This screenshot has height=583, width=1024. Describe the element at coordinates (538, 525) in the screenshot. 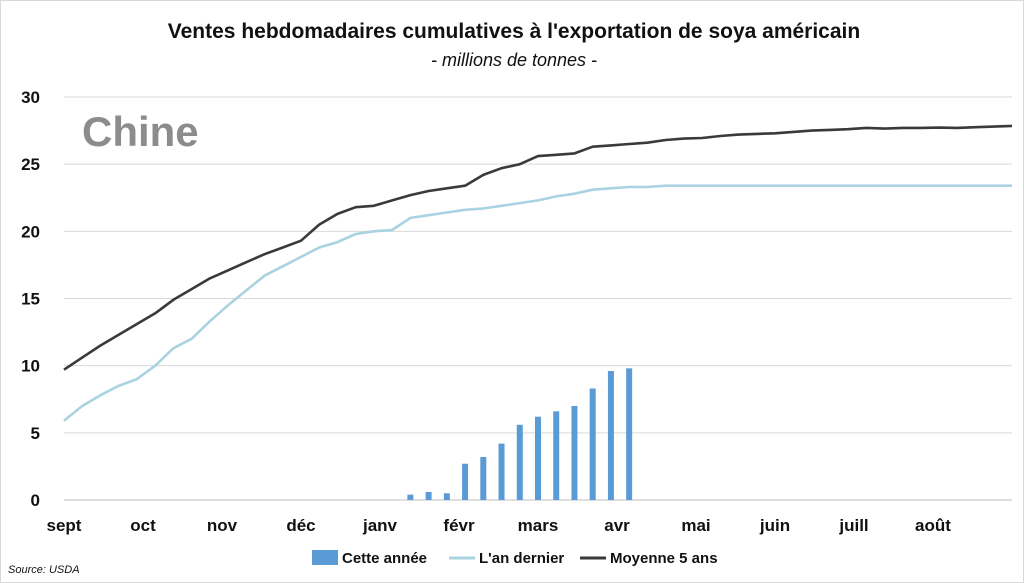

I see `x-tick-label: mars` at that location.